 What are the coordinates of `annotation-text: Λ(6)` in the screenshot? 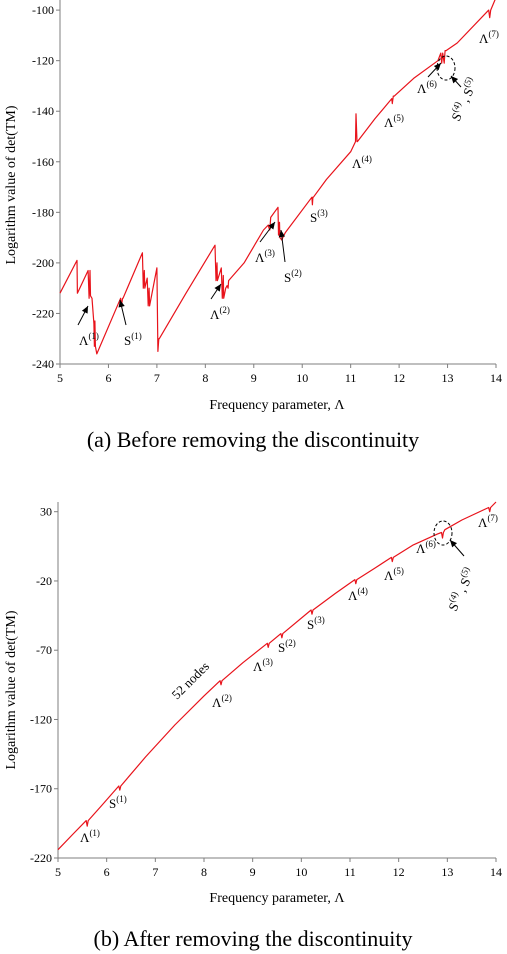 It's located at (426, 547).